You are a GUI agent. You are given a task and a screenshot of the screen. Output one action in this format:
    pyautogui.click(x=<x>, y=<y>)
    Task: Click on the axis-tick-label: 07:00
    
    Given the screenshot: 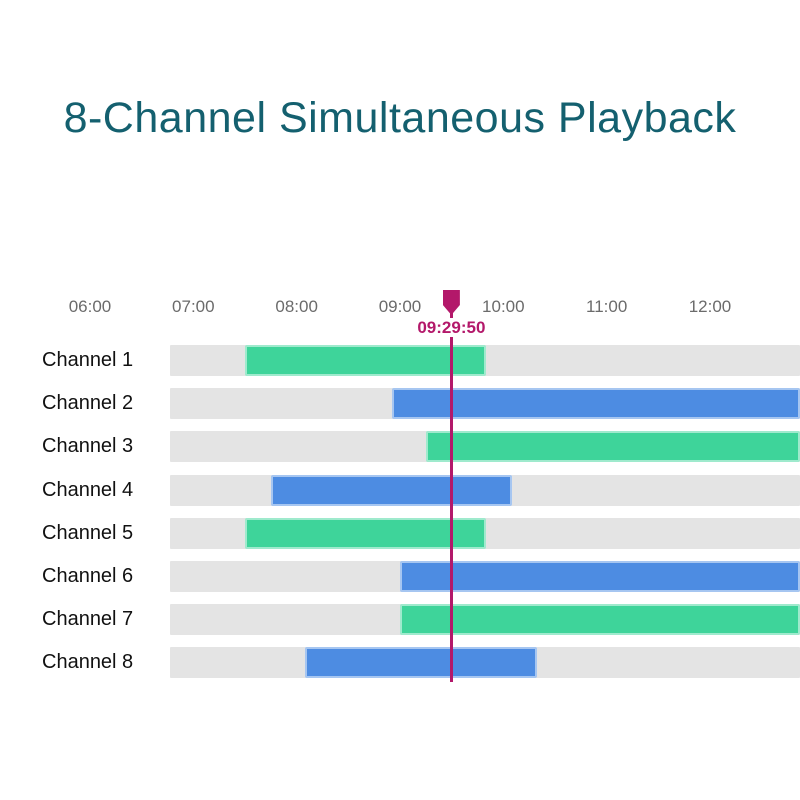 What is the action you would take?
    pyautogui.click(x=193, y=306)
    